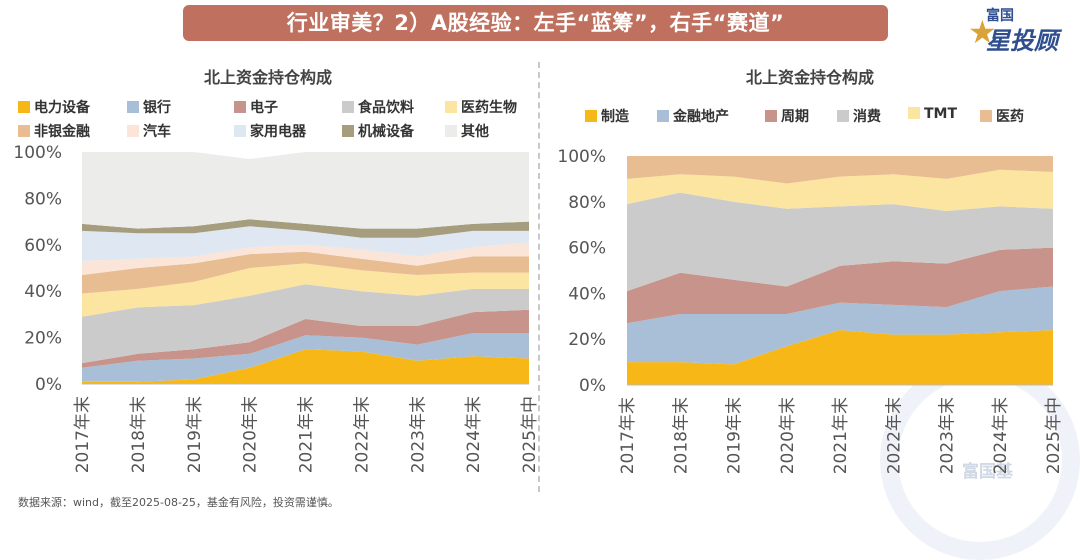 The width and height of the screenshot is (1080, 560). Describe the element at coordinates (795, 117) in the screenshot. I see `legend-label: 周期` at that location.